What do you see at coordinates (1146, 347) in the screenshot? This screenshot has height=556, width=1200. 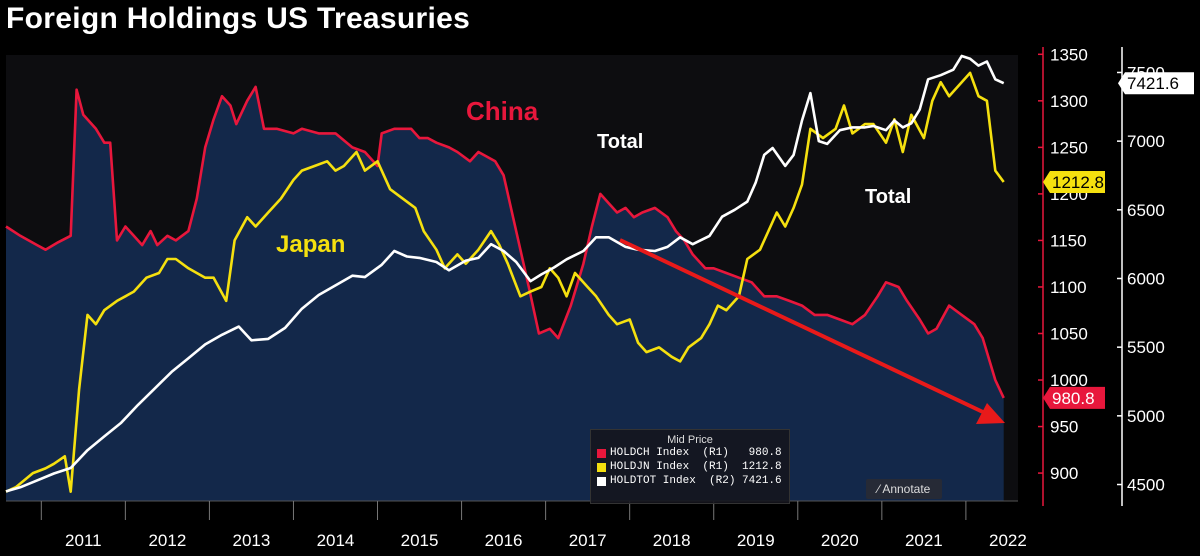 I see `right-tick-label-5500: 5500` at bounding box center [1146, 347].